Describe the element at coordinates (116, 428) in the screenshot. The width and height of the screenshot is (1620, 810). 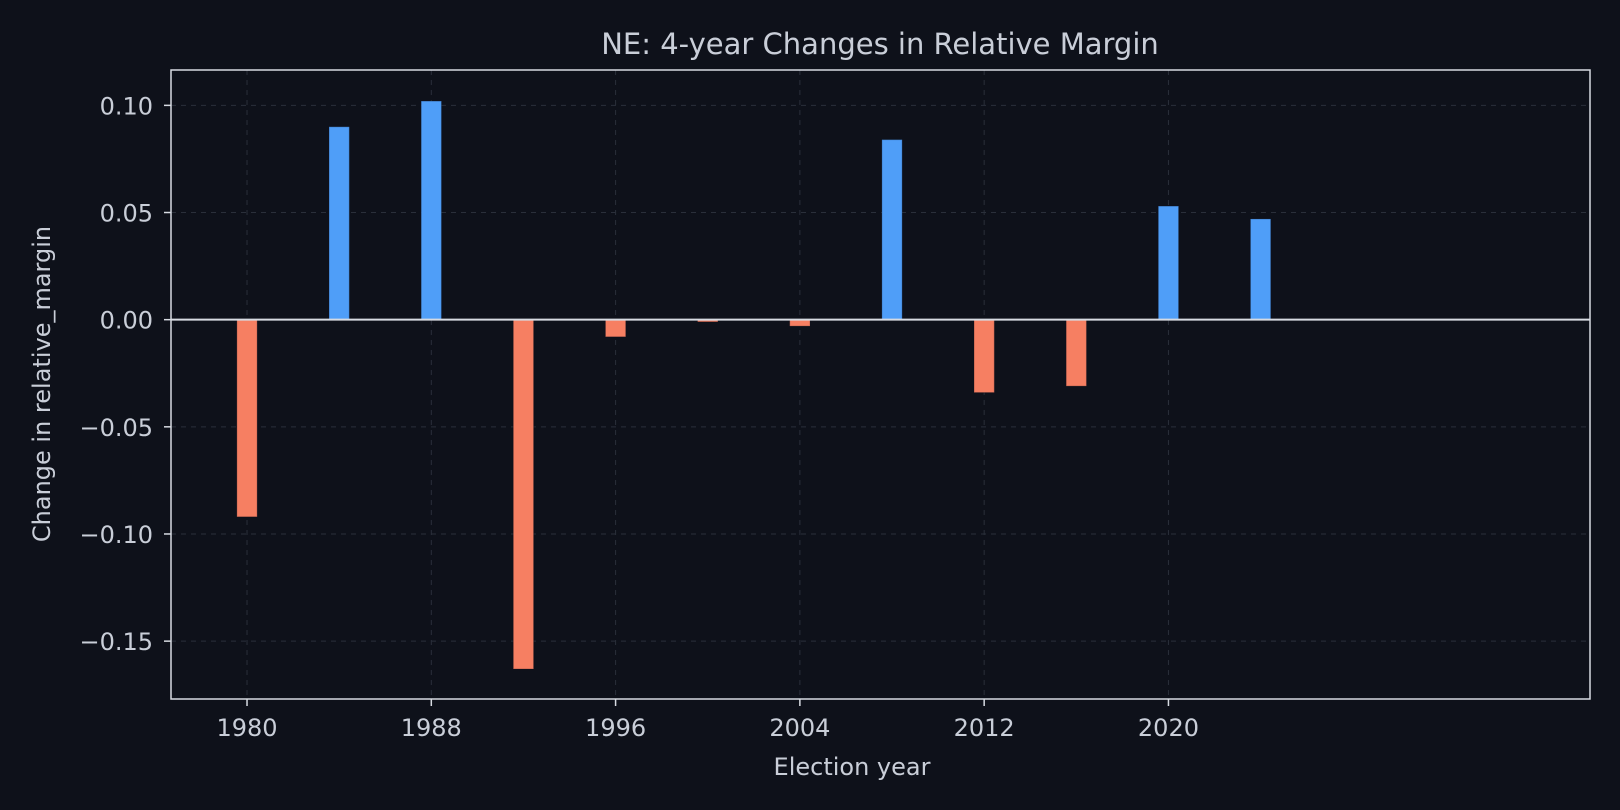
I see `y-tick-label: −0.05` at that location.